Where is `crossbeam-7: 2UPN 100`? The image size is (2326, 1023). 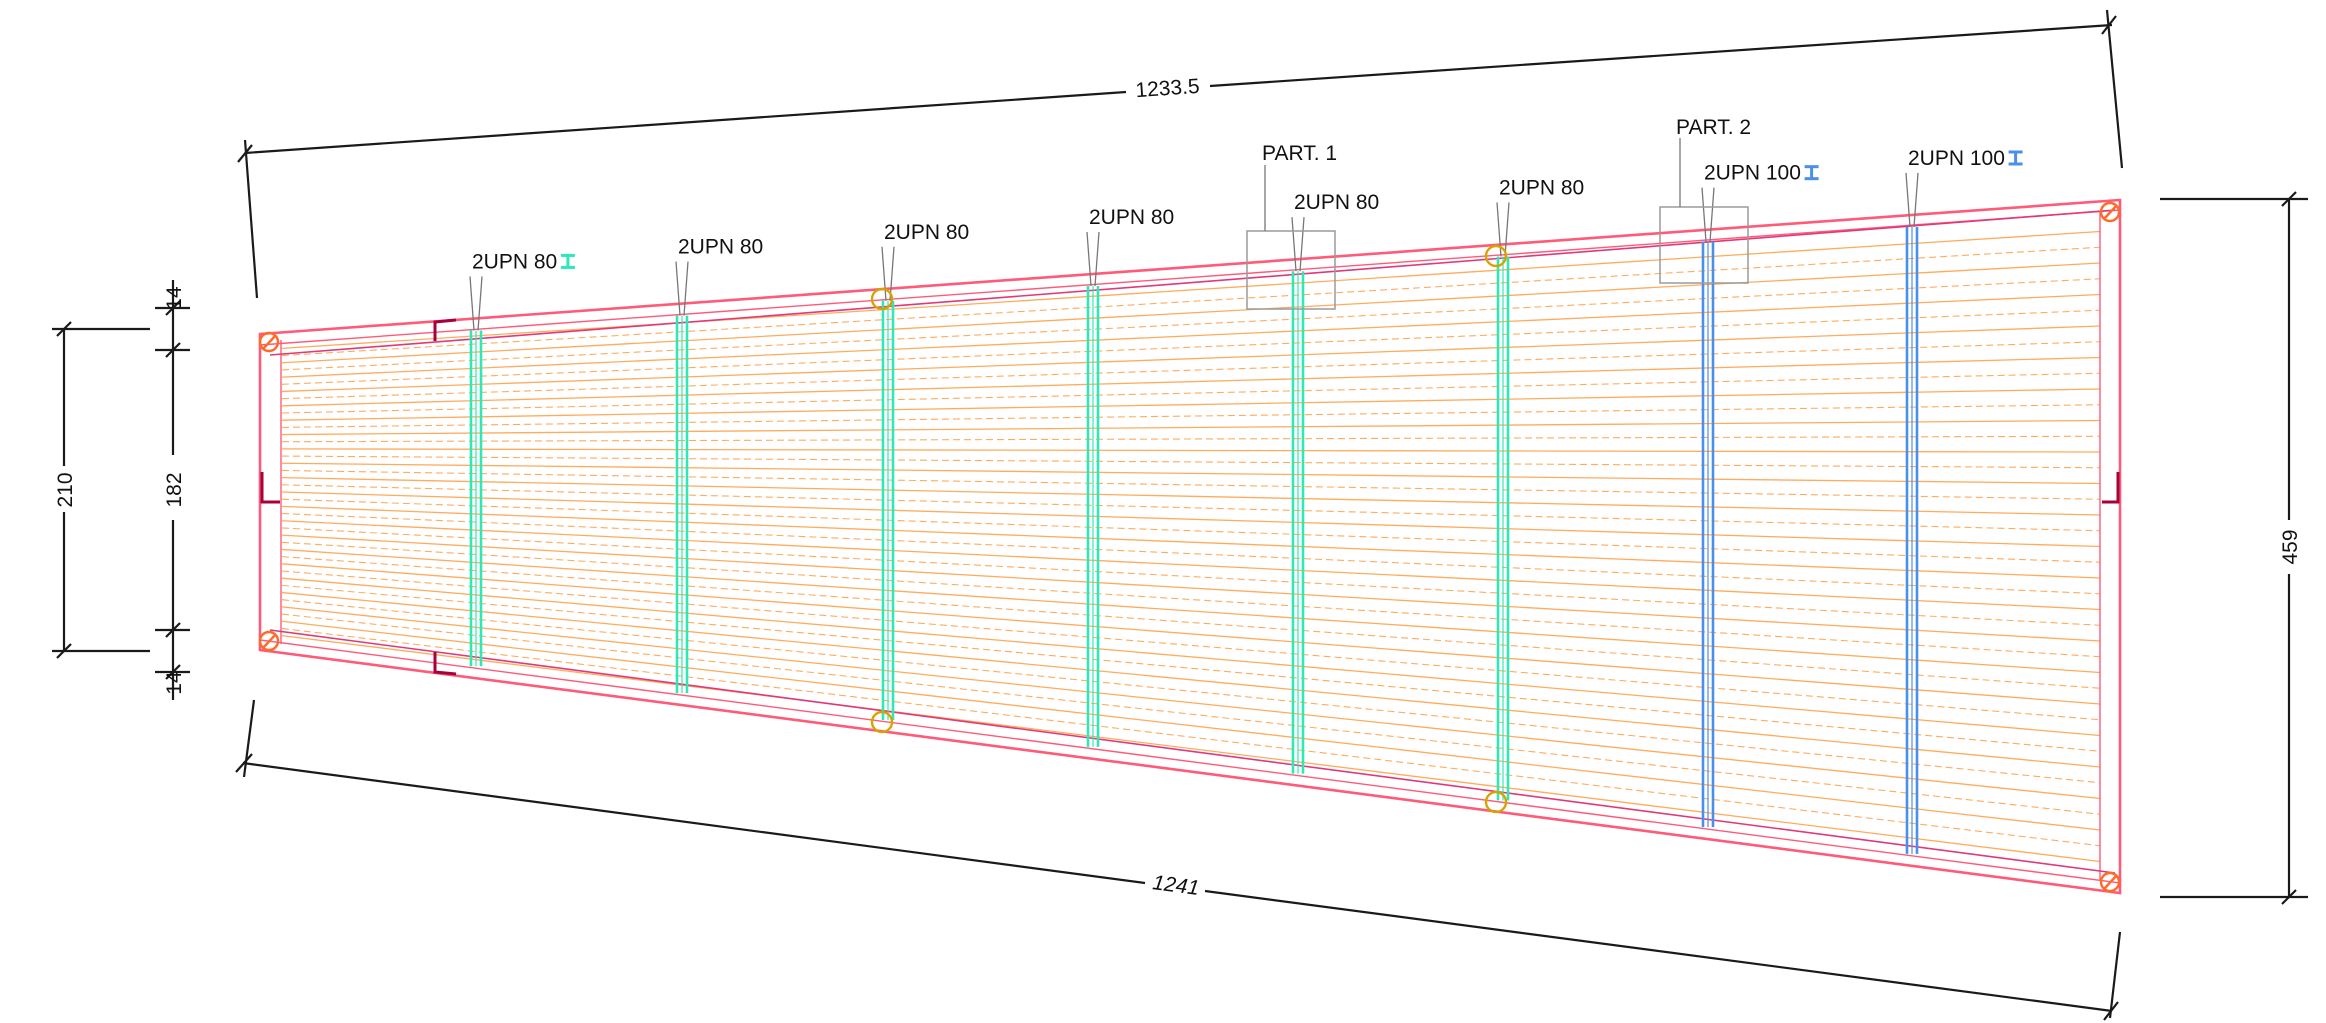 crossbeam-7: 2UPN 100 is located at coordinates (1760, 495).